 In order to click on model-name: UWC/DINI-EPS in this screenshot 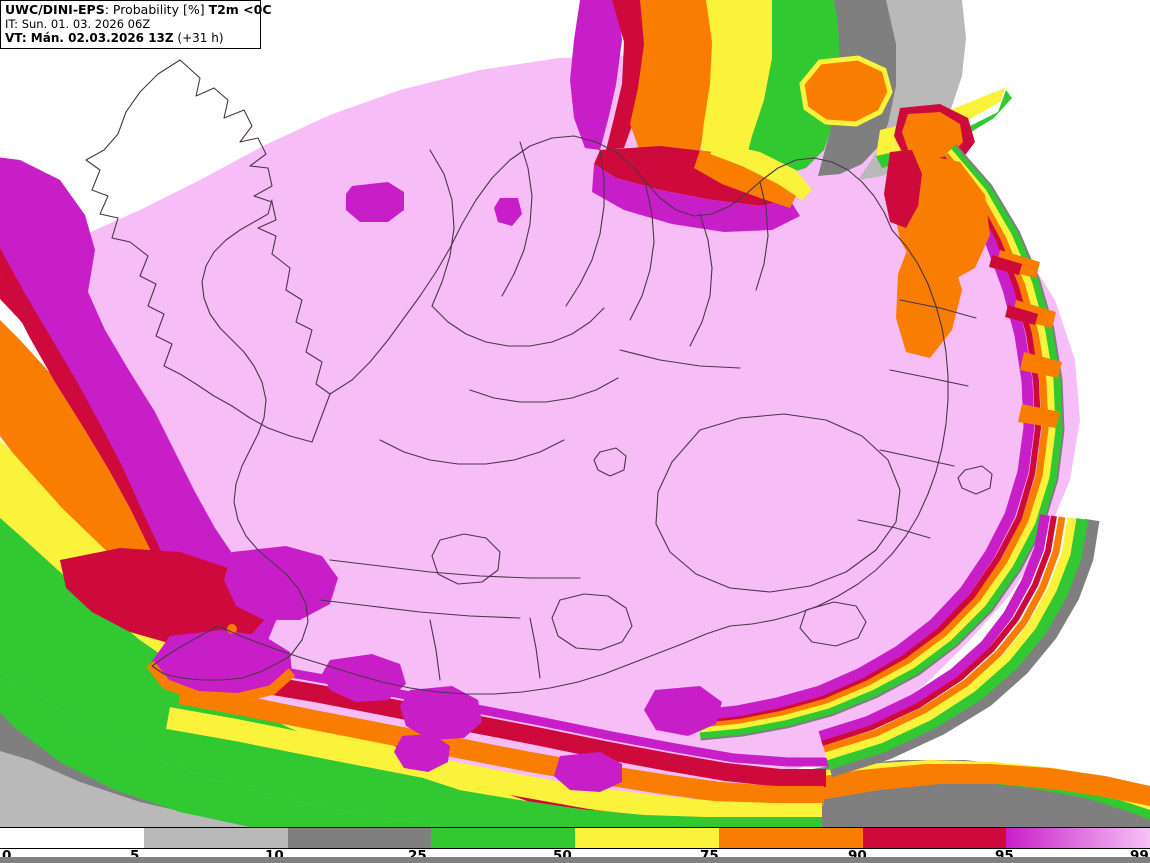, I will do `click(55, 9)`.